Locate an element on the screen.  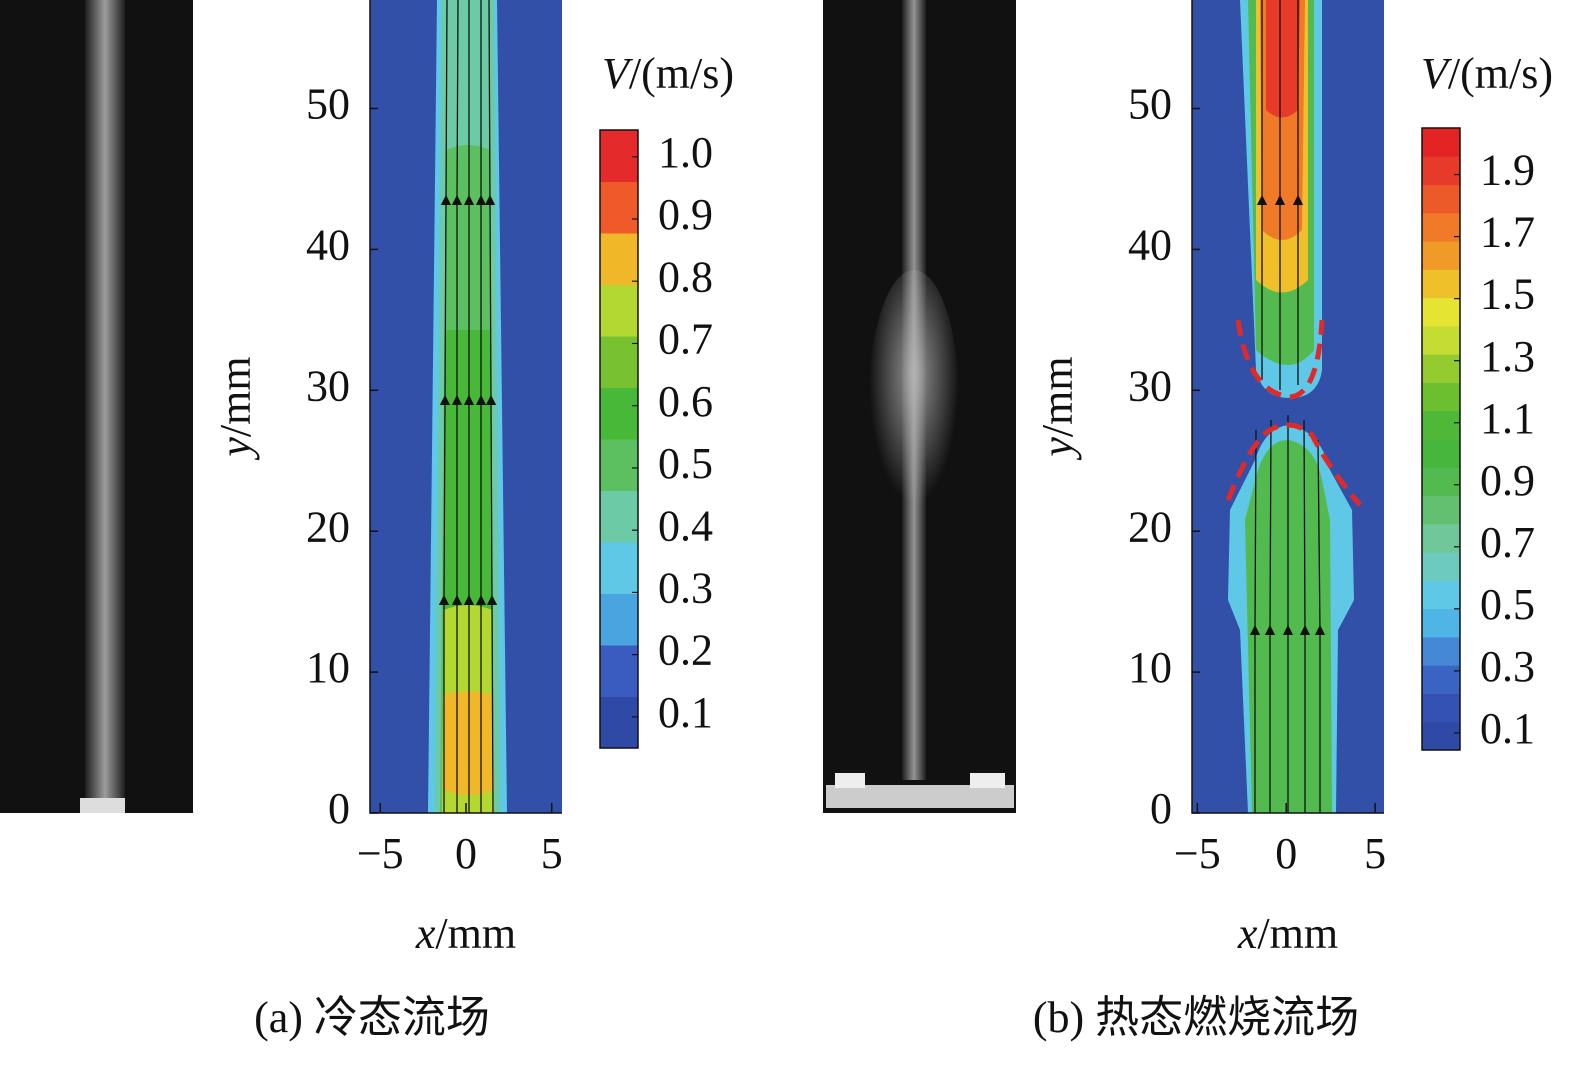
panel-caption: (a) 冷态流场 is located at coordinates (372, 1017).